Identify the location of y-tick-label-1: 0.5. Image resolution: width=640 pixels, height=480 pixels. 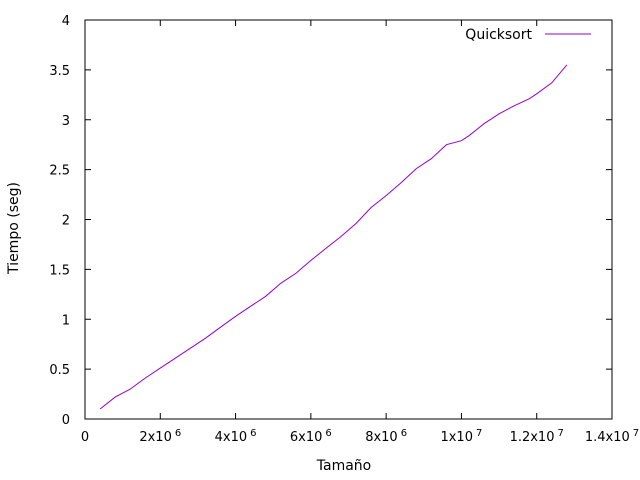
(59, 370).